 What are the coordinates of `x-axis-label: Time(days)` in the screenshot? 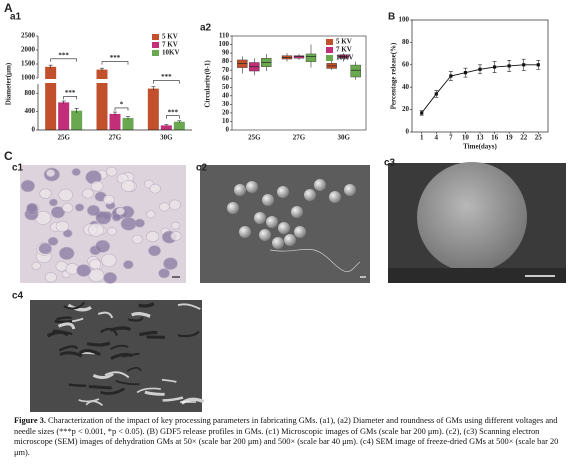 It's located at (480, 147).